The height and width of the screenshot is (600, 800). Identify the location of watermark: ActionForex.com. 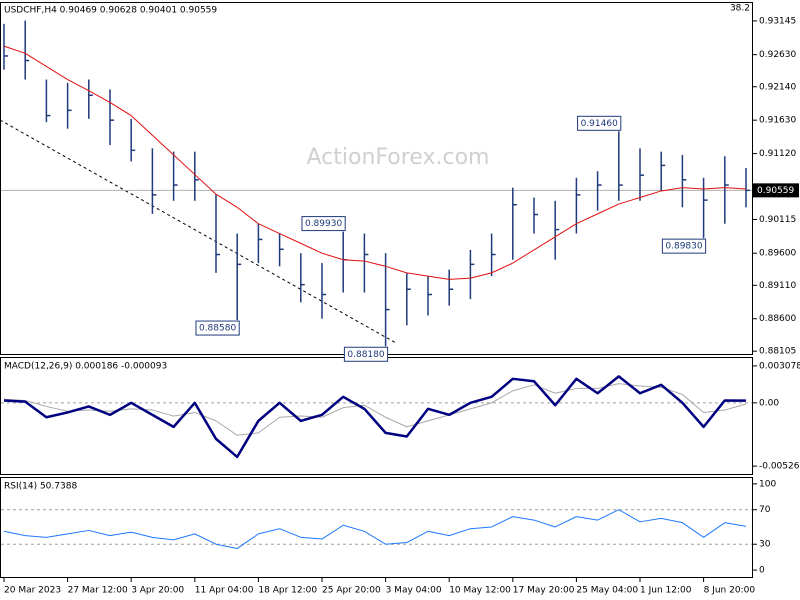
(398, 157).